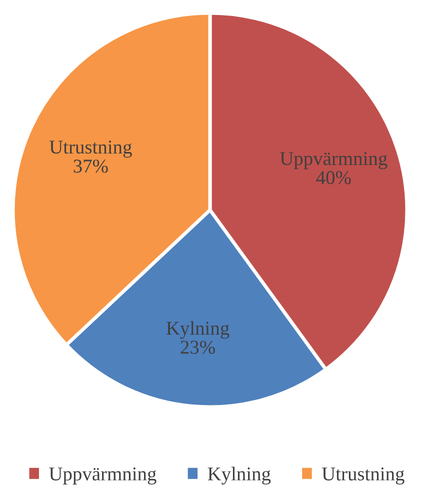  What do you see at coordinates (198, 330) in the screenshot?
I see `slice-label: Kylning` at bounding box center [198, 330].